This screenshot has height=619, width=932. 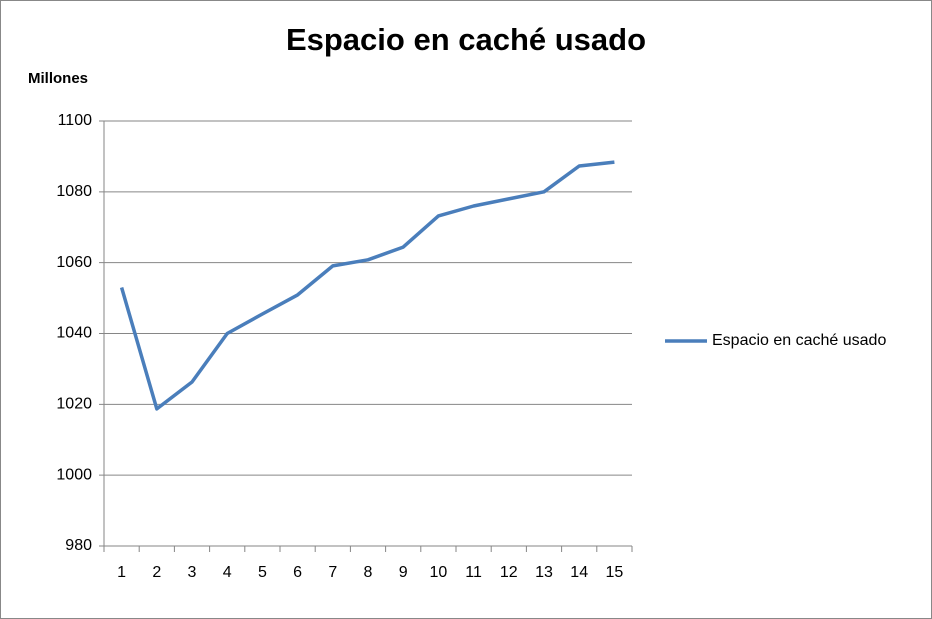 What do you see at coordinates (403, 572) in the screenshot?
I see `x-tick-label: 9` at bounding box center [403, 572].